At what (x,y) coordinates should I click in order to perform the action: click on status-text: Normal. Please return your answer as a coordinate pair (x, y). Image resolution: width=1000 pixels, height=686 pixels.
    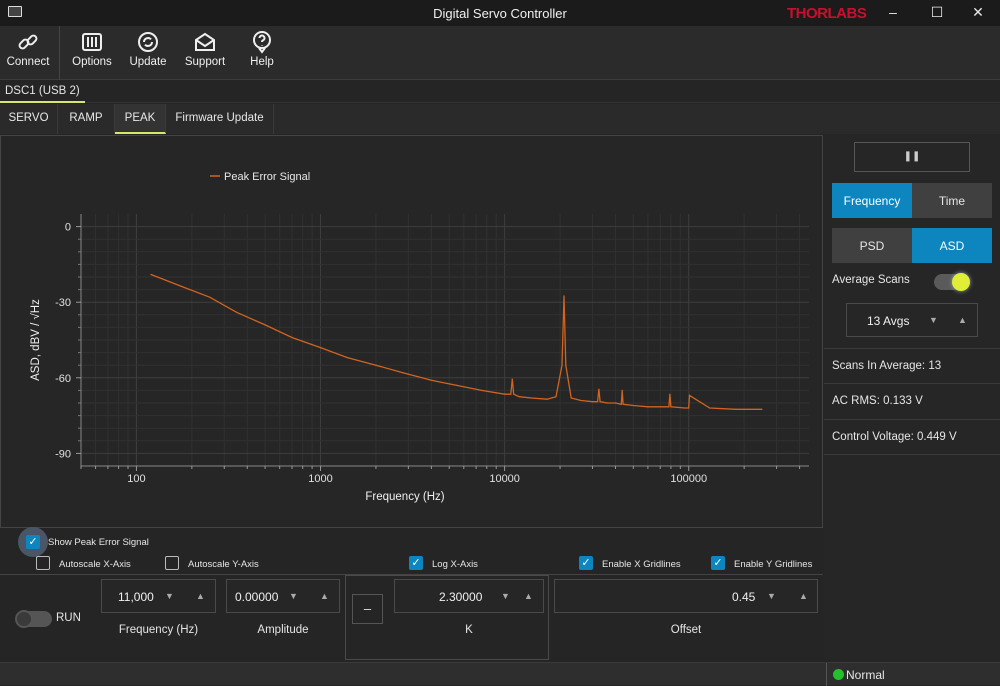
    Looking at the image, I should click on (865, 675).